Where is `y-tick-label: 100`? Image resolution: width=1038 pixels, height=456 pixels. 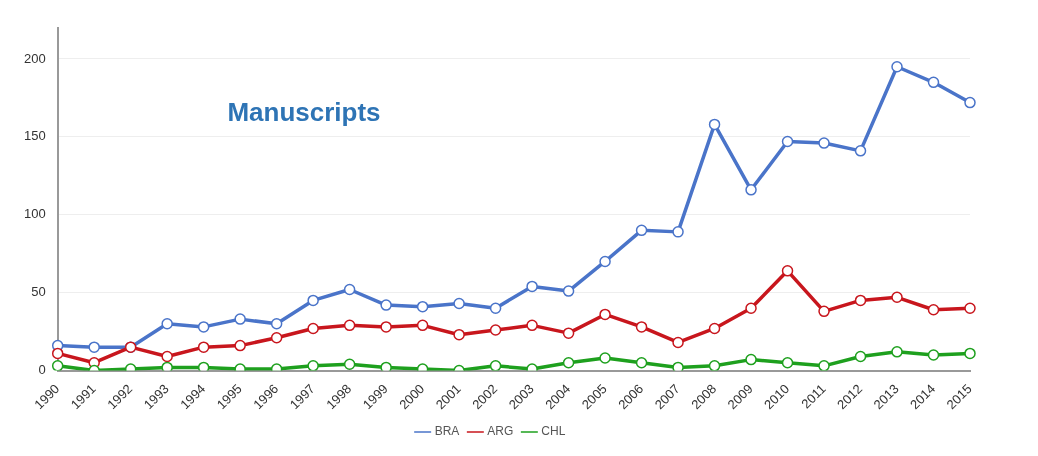
y-tick-label: 100 is located at coordinates (34, 214).